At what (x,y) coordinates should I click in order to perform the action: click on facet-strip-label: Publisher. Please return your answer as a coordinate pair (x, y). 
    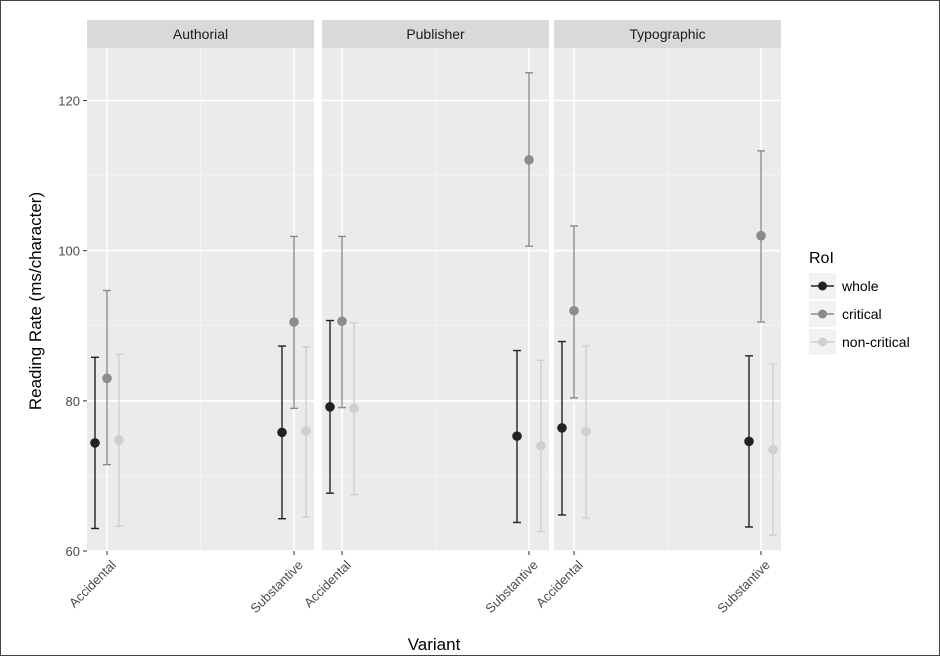
    Looking at the image, I should click on (435, 34).